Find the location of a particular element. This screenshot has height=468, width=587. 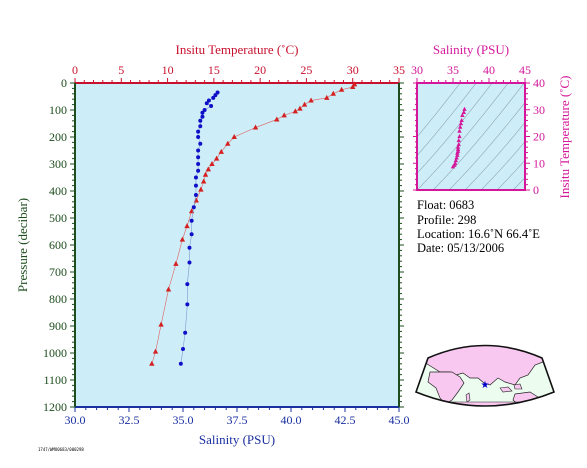

pressure-tick-label: 200 is located at coordinates (58, 137).